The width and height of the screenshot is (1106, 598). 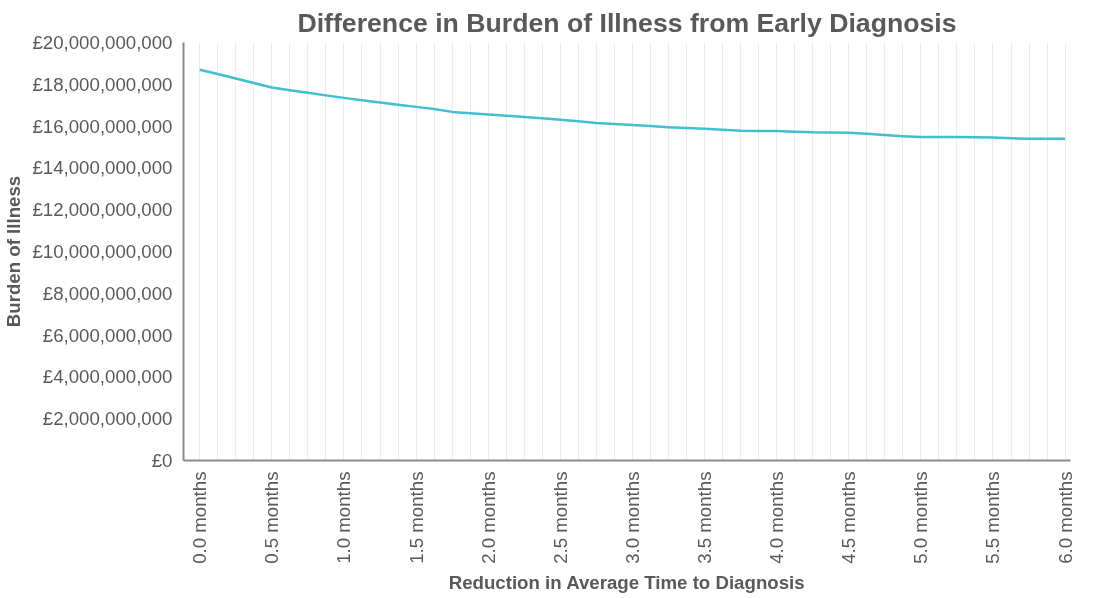 What do you see at coordinates (107, 293) in the screenshot?
I see `y-tick-label: £8,000,000,000` at bounding box center [107, 293].